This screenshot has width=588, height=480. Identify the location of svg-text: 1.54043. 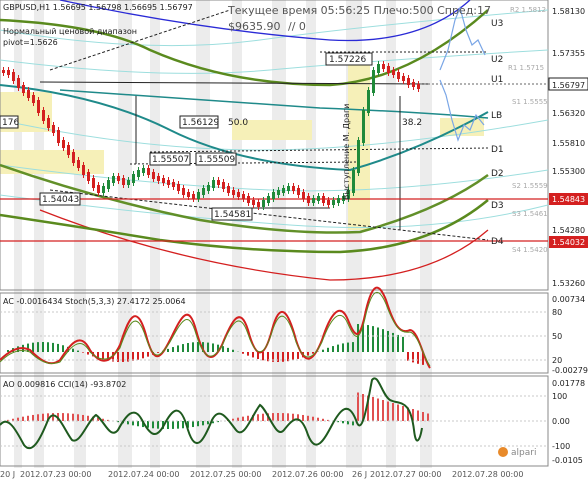
(60, 200).